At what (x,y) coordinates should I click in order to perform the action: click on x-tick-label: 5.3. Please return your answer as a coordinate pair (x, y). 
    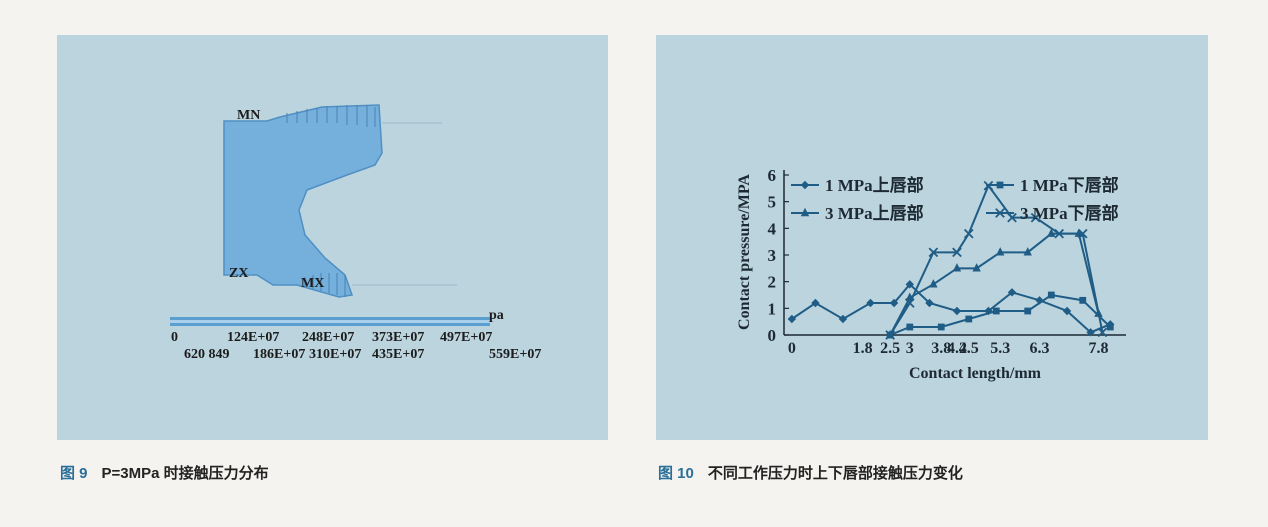
    Looking at the image, I should click on (1000, 348).